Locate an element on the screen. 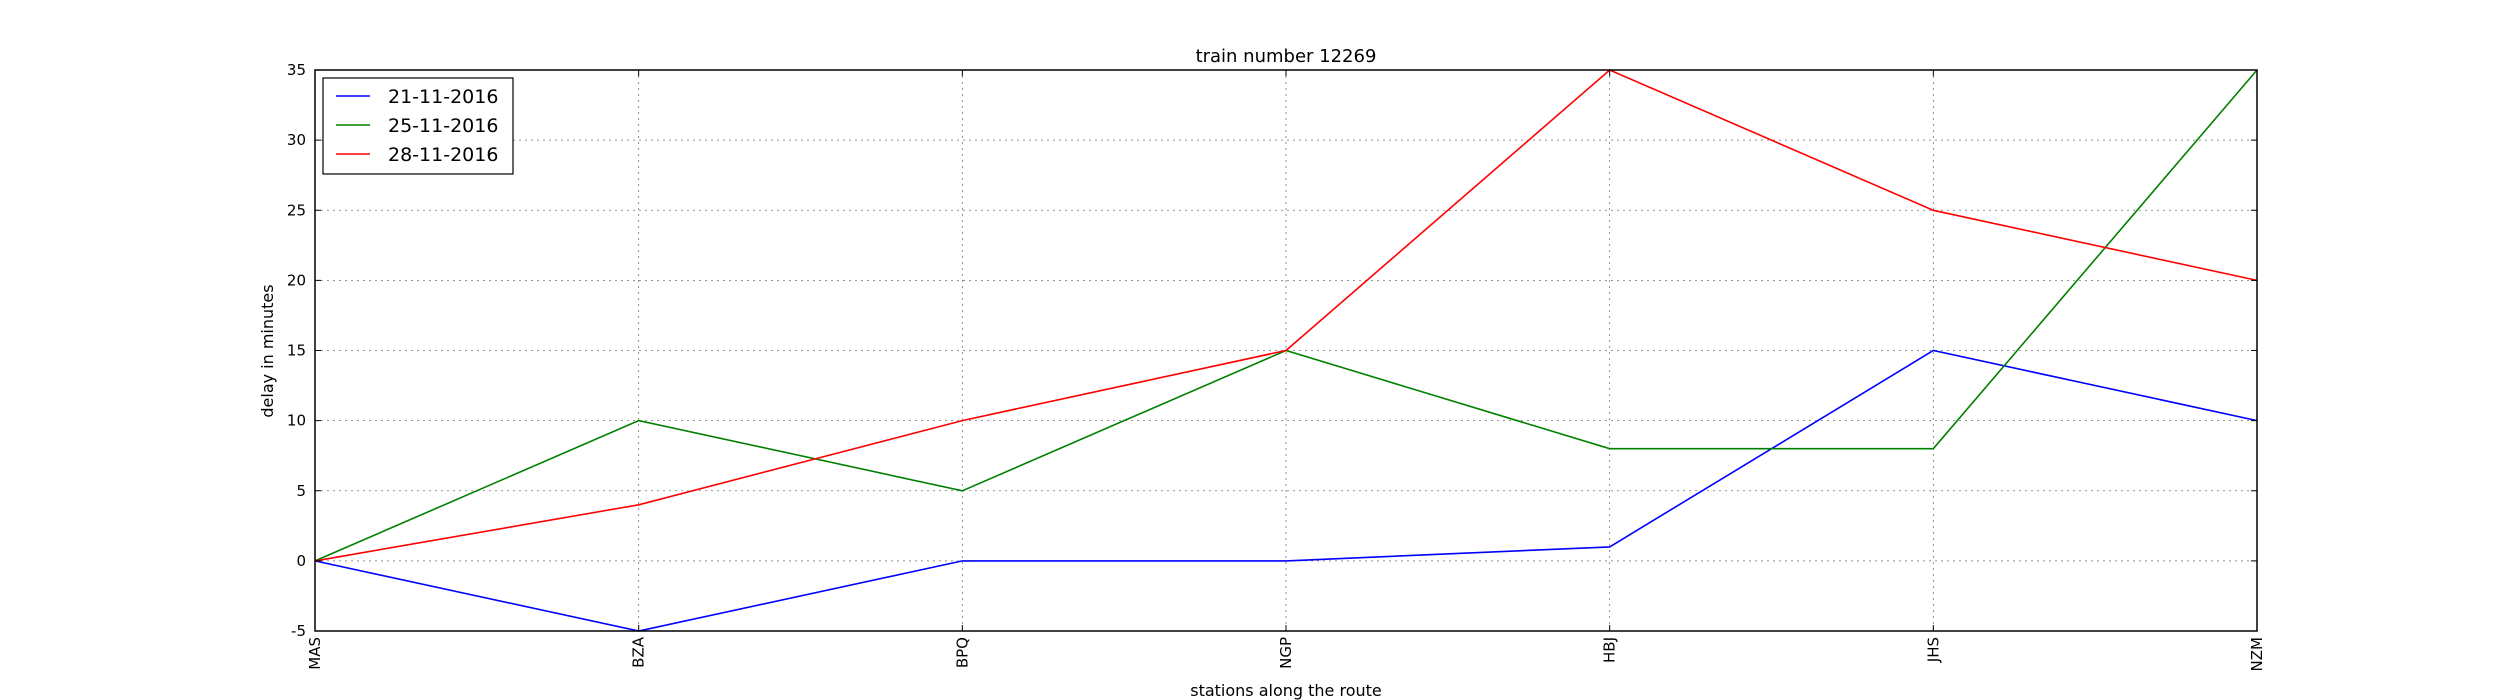 This screenshot has height=700, width=2500. legend-label: 25-11-2016 is located at coordinates (443, 126).